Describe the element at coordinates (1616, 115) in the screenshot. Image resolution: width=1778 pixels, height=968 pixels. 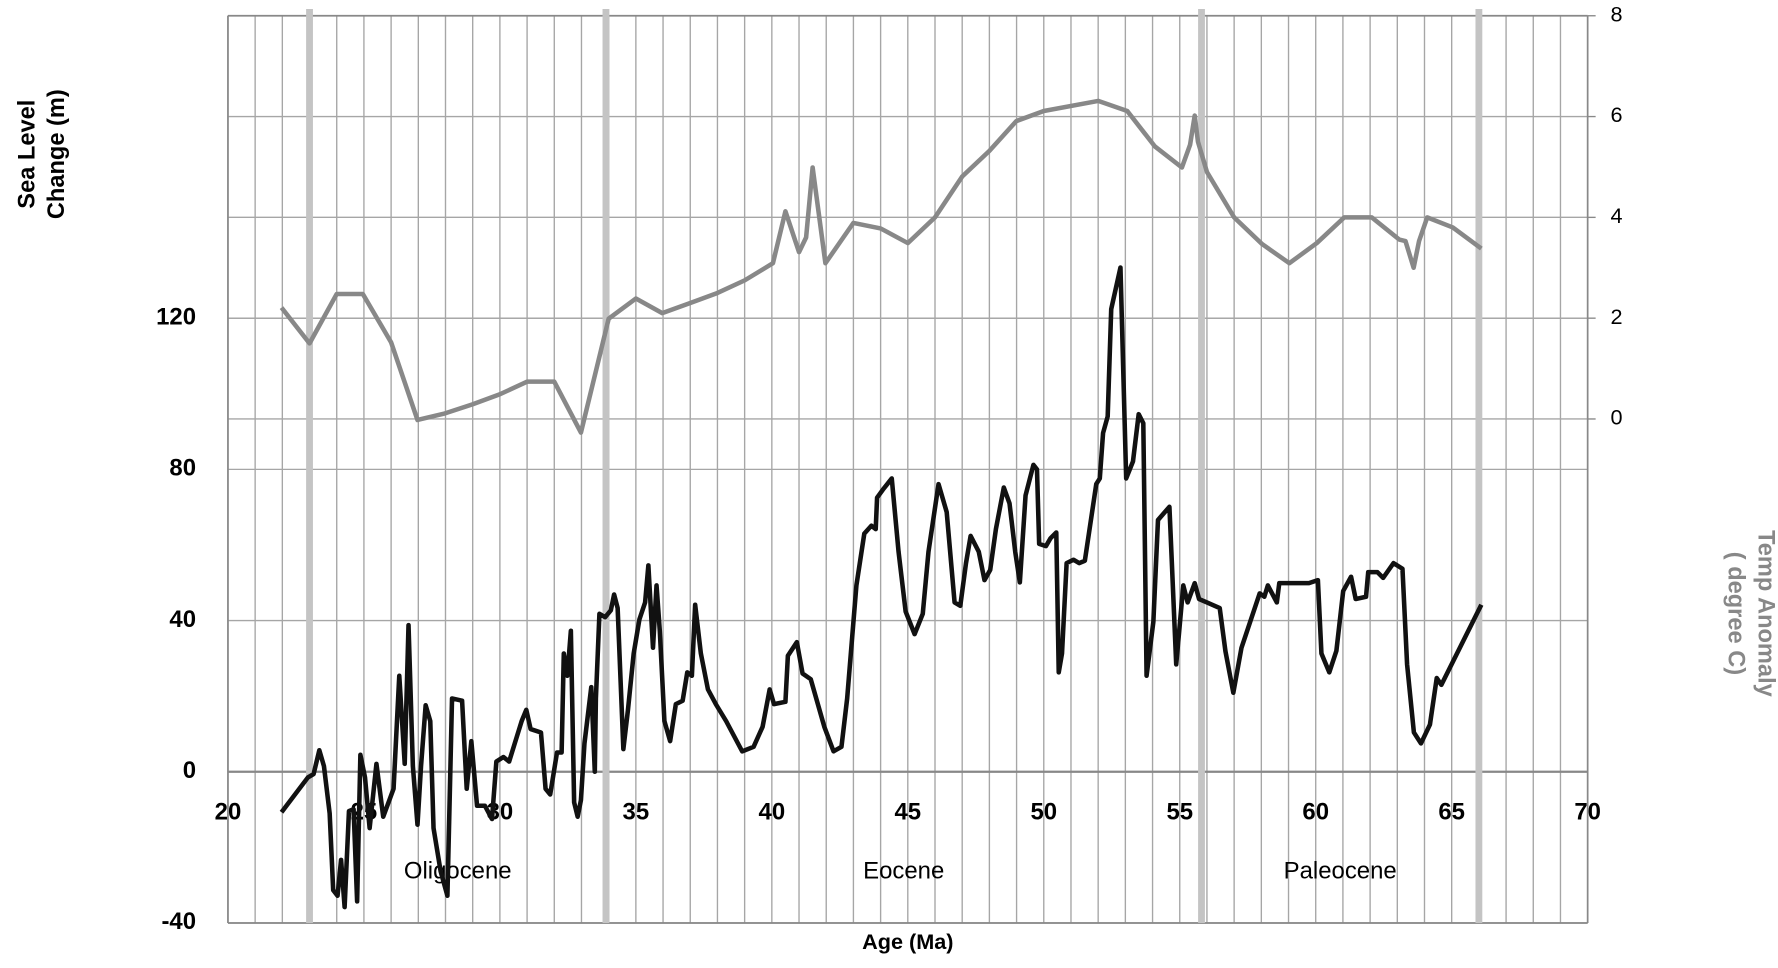
I see `y2-tick-label: 6` at that location.